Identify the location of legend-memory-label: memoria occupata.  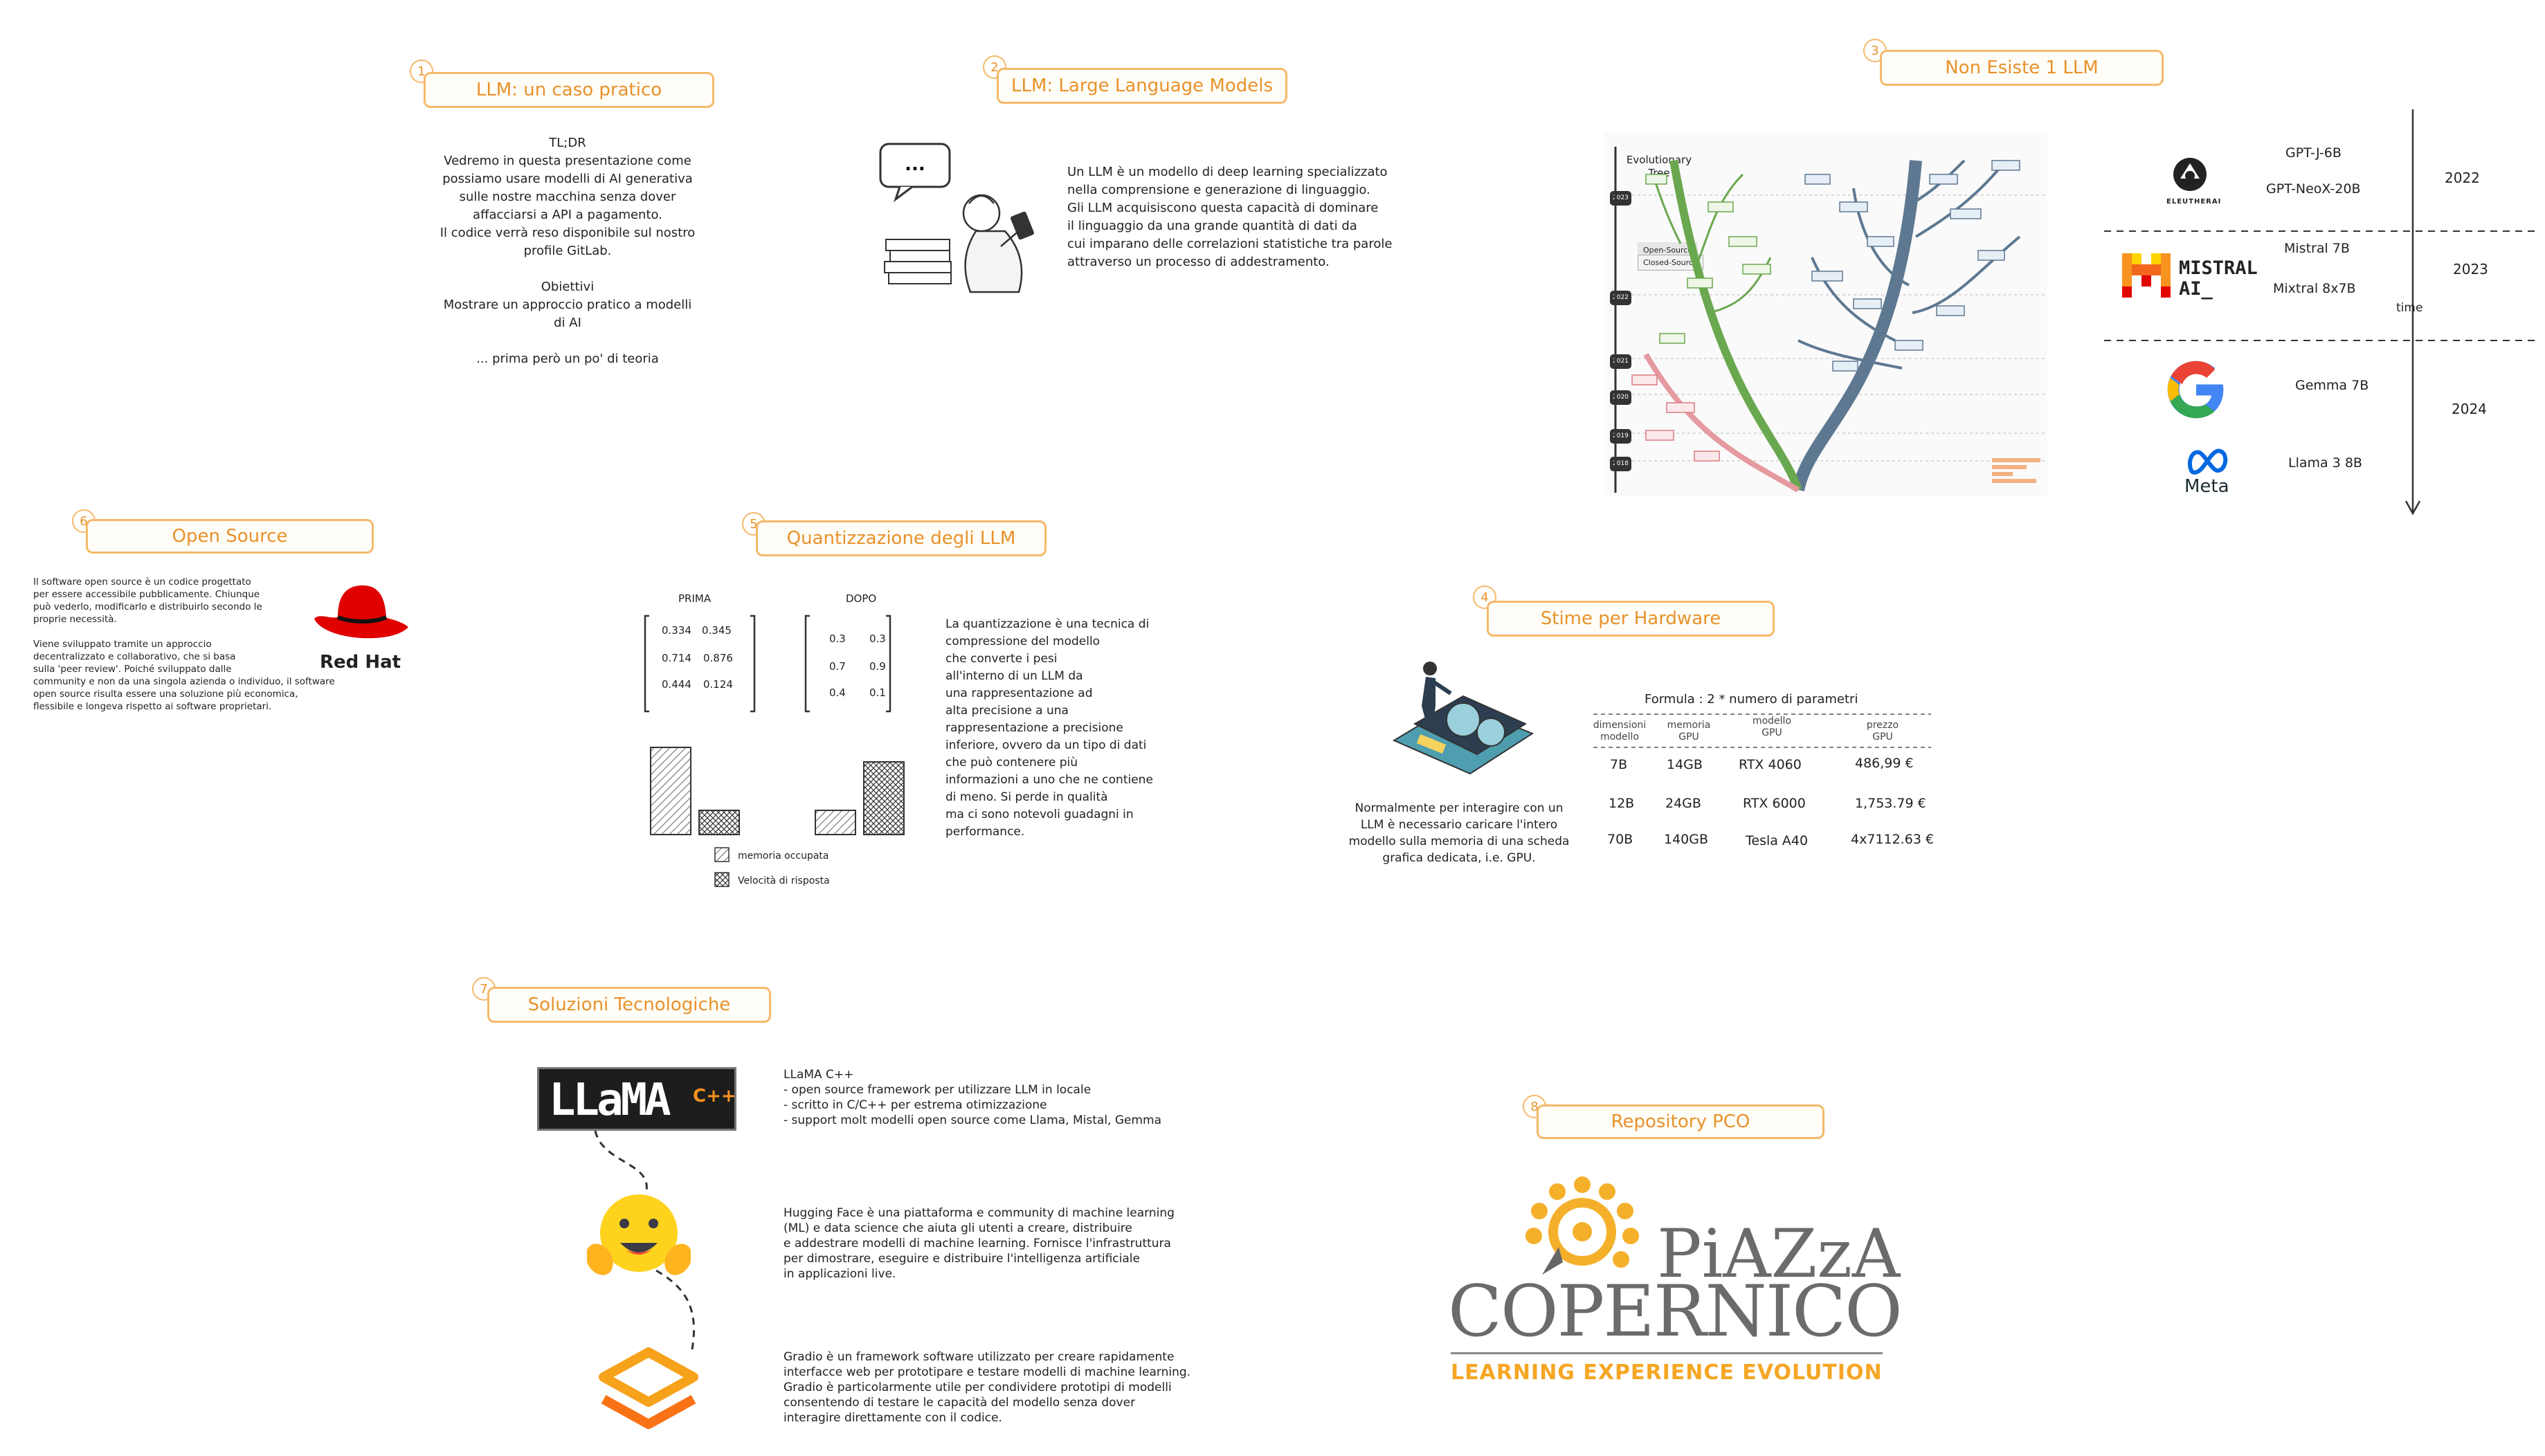
(783, 856).